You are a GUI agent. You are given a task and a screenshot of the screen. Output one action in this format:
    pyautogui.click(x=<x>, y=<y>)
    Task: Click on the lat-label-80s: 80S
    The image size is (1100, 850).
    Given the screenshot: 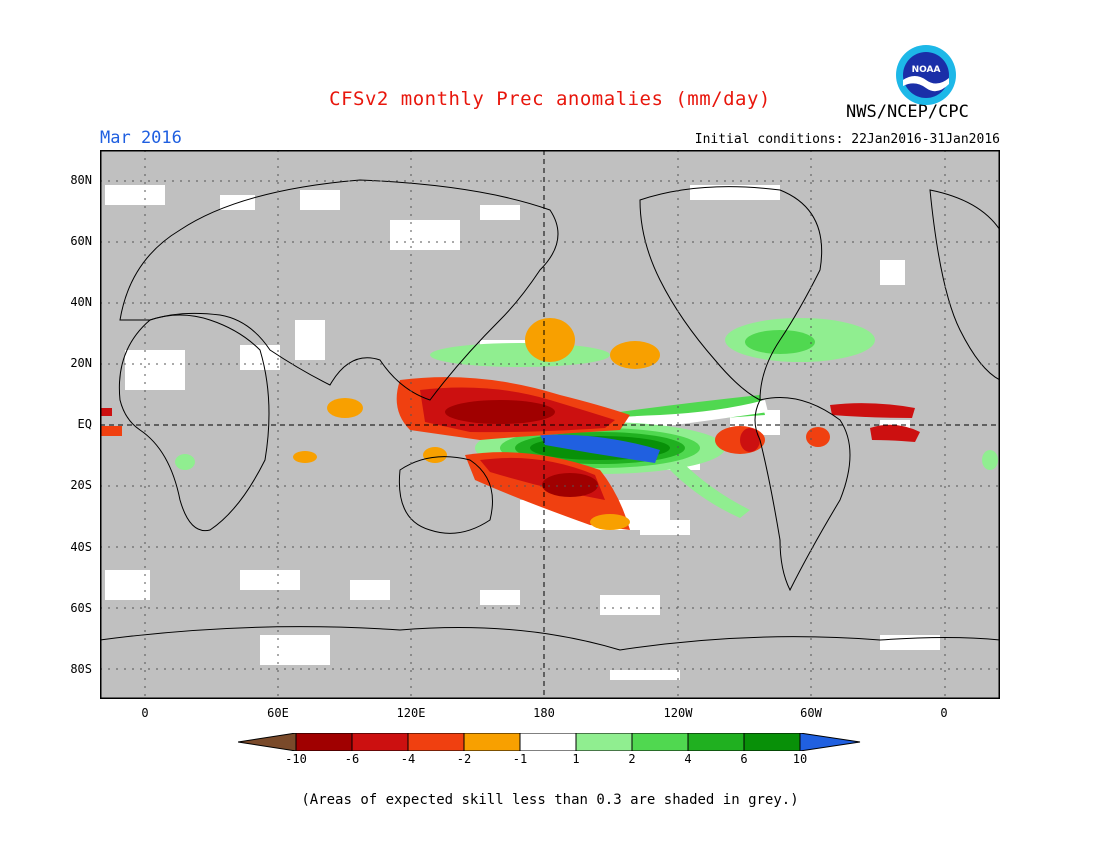 What is the action you would take?
    pyautogui.click(x=81, y=669)
    